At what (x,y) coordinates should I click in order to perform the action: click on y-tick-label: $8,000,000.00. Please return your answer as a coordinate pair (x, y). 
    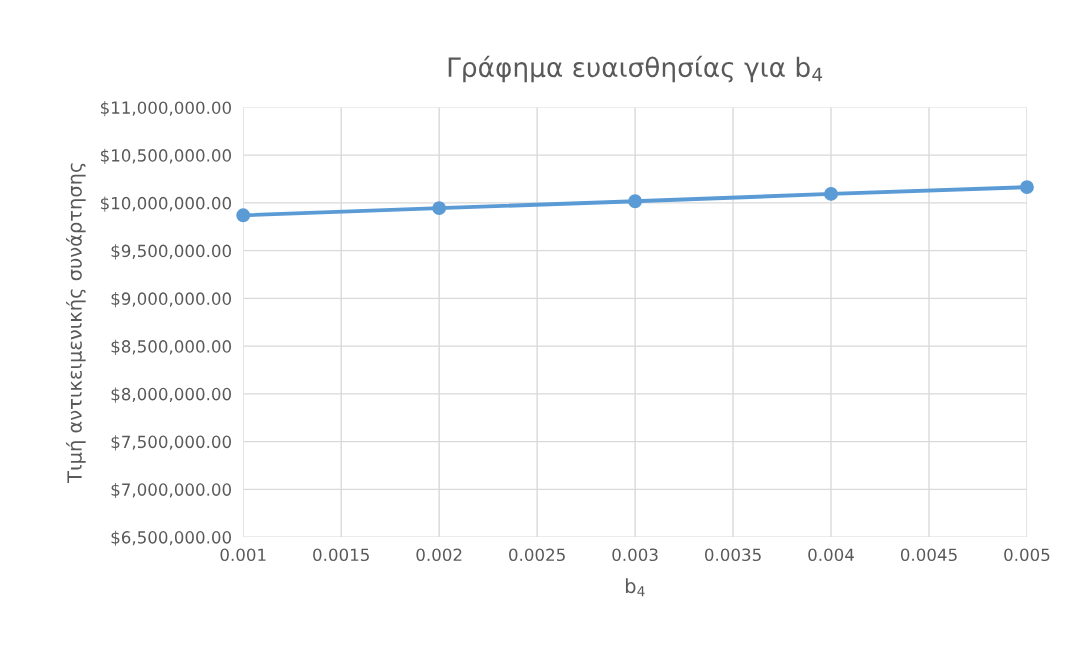
    Looking at the image, I should click on (171, 395).